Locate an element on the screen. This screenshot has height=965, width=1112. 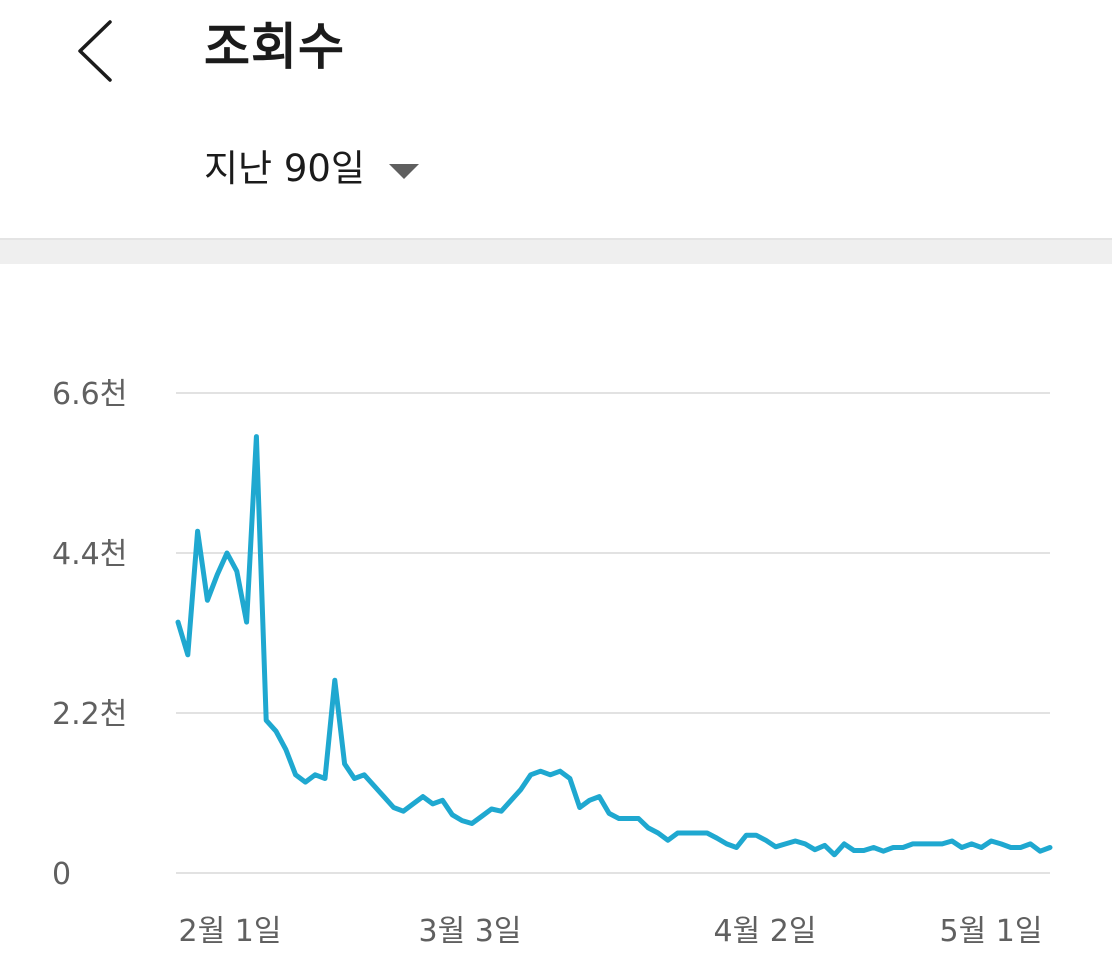
x-tick-label: 4월 2일 is located at coordinates (765, 931).